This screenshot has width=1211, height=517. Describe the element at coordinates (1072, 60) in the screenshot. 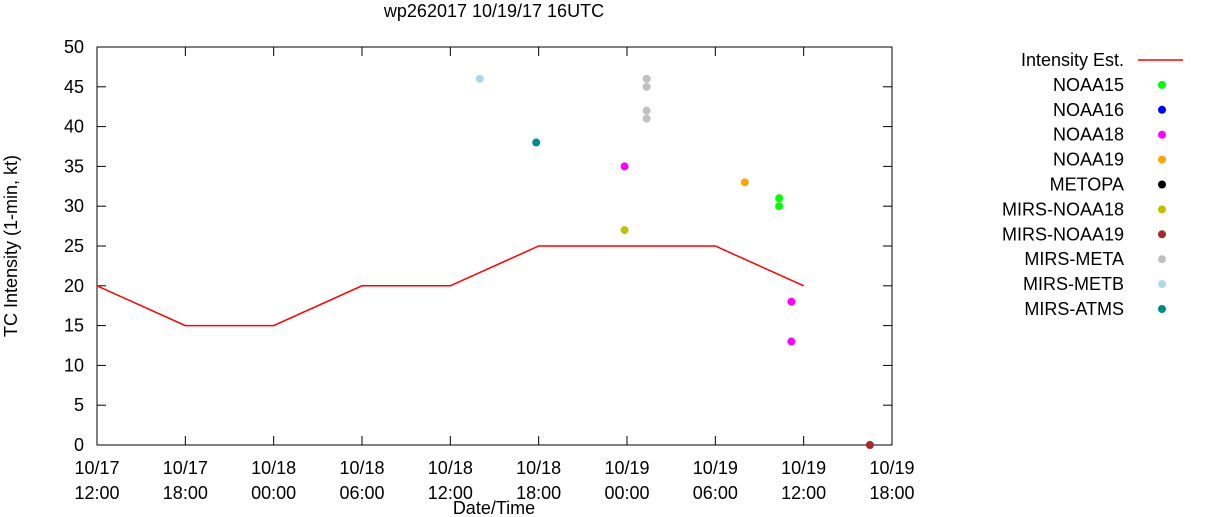

I see `legend-label: Intensity Est.` at that location.